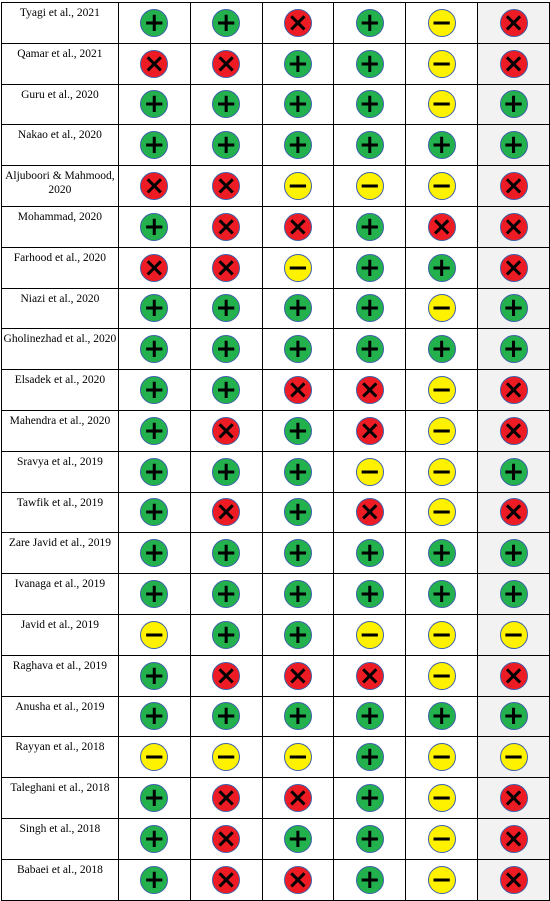  What do you see at coordinates (275, 349) in the screenshot?
I see `table-row: Gholinezhad et al., 2020 + + + + + +` at bounding box center [275, 349].